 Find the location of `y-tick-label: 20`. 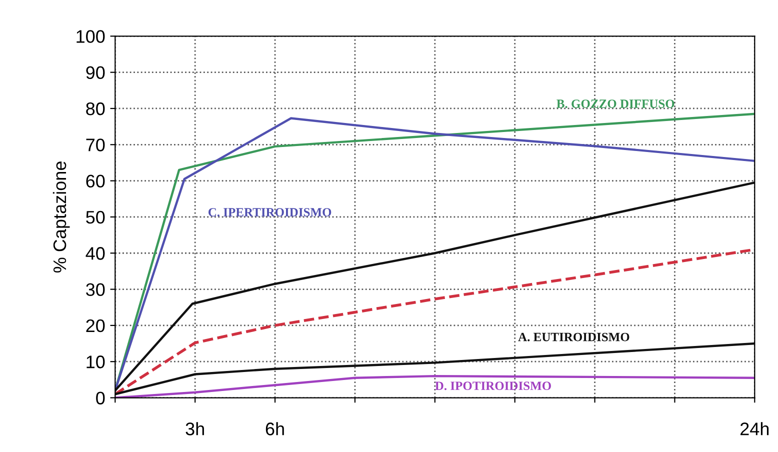

y-tick-label: 20 is located at coordinates (95, 325).